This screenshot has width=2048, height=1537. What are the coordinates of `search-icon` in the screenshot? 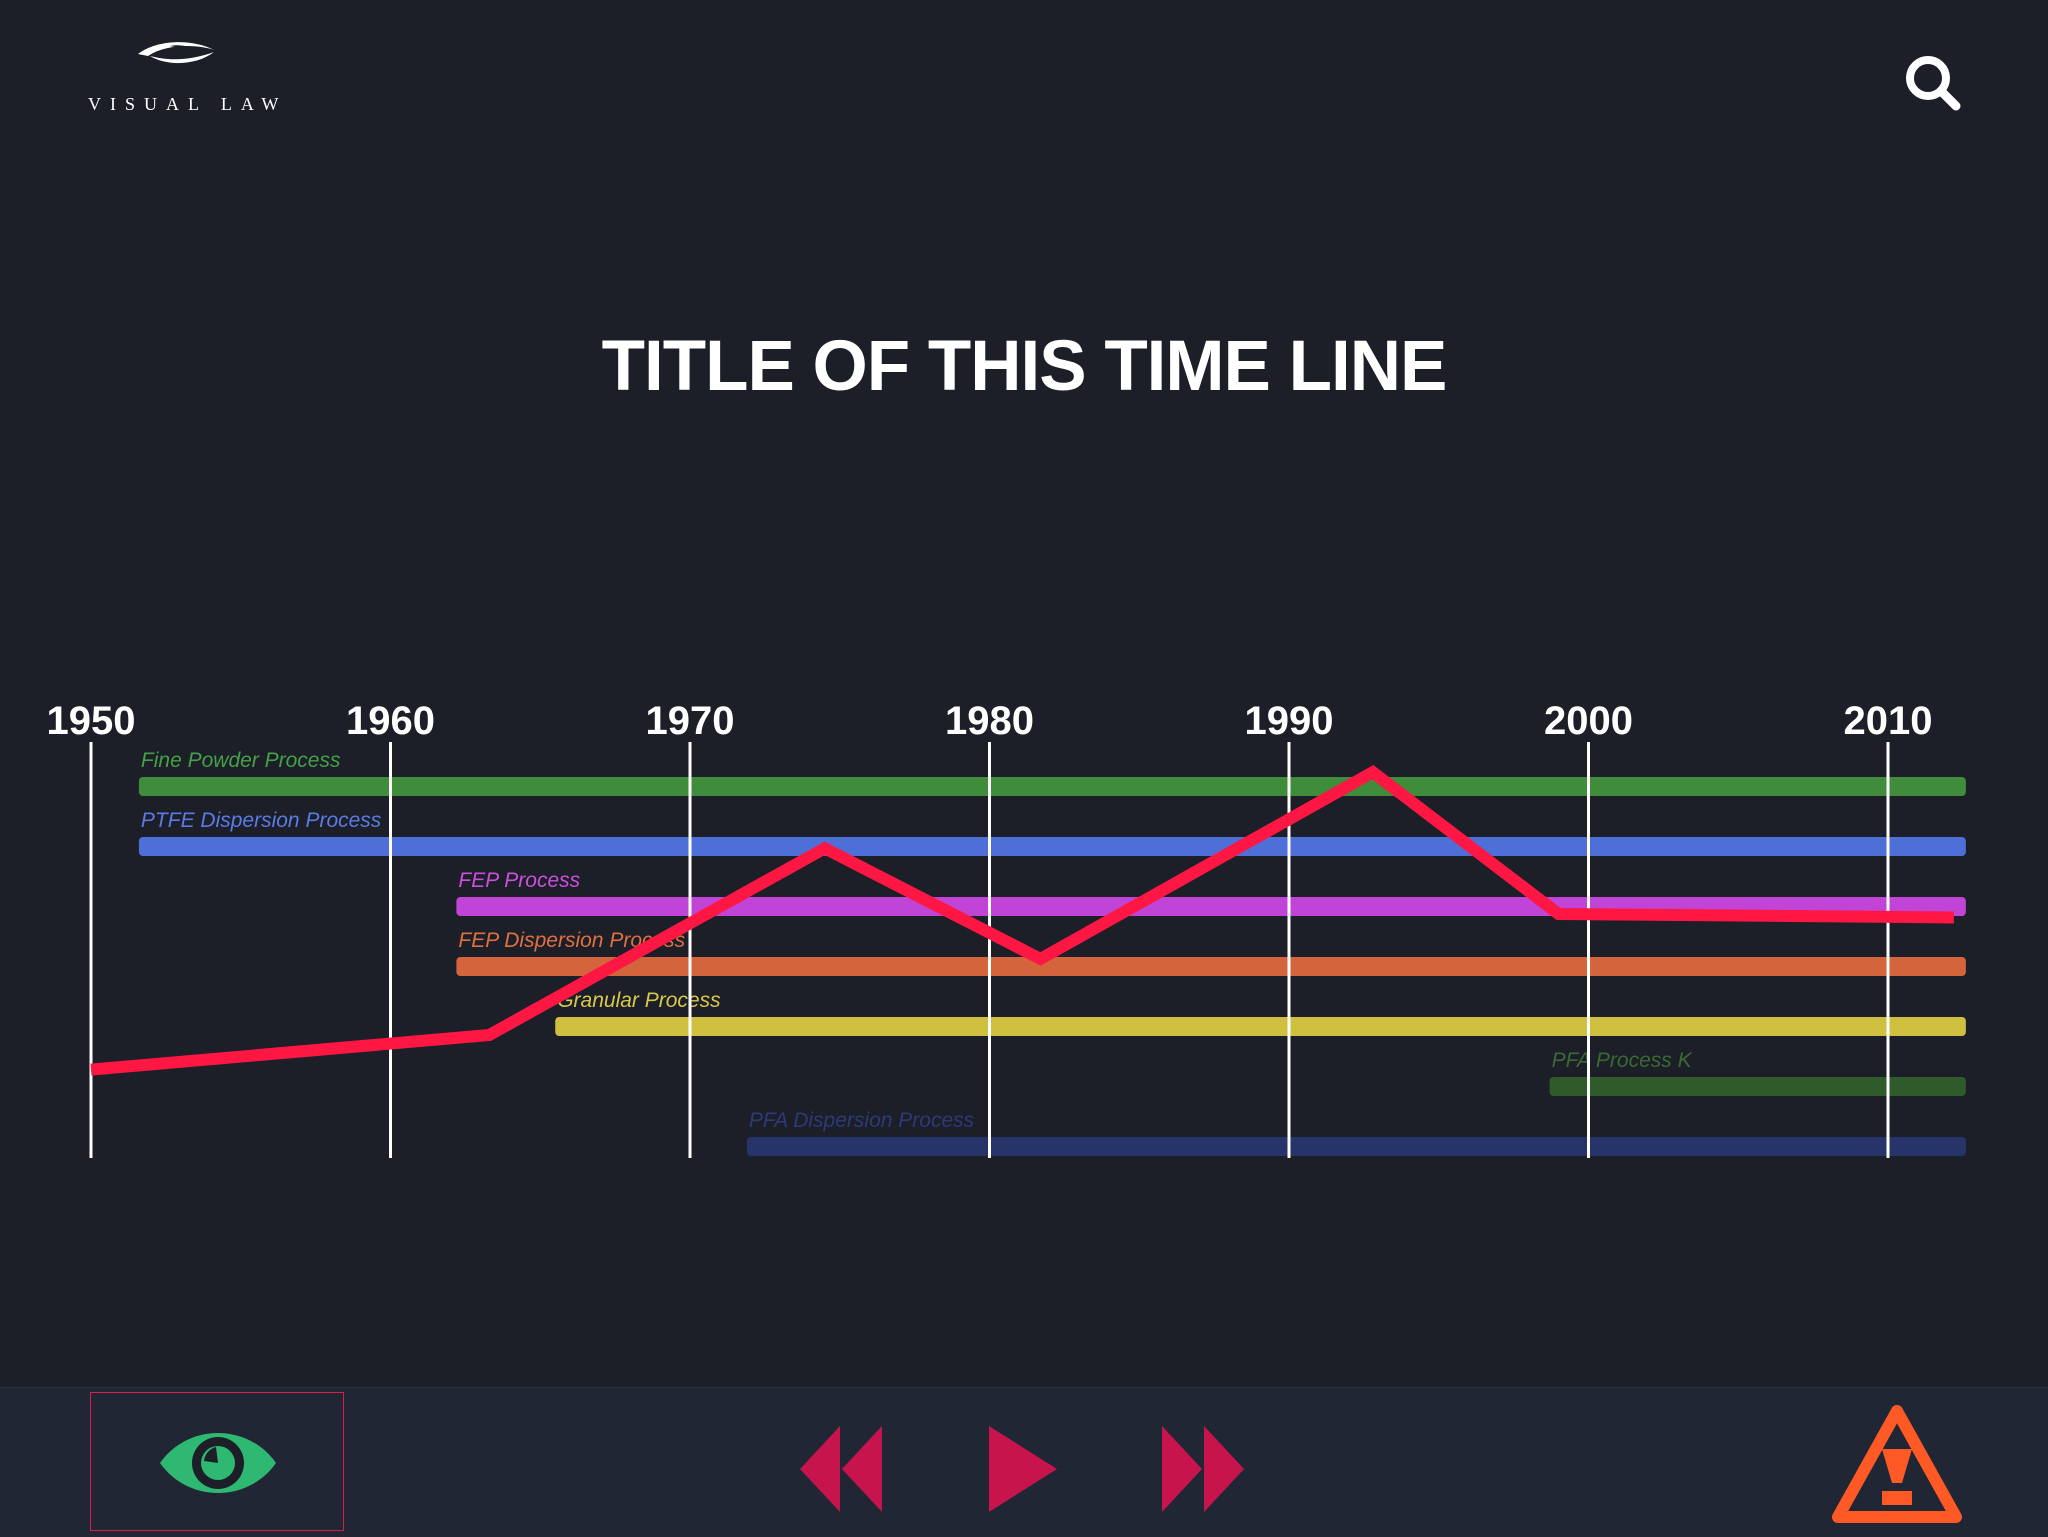 It's located at (1933, 83).